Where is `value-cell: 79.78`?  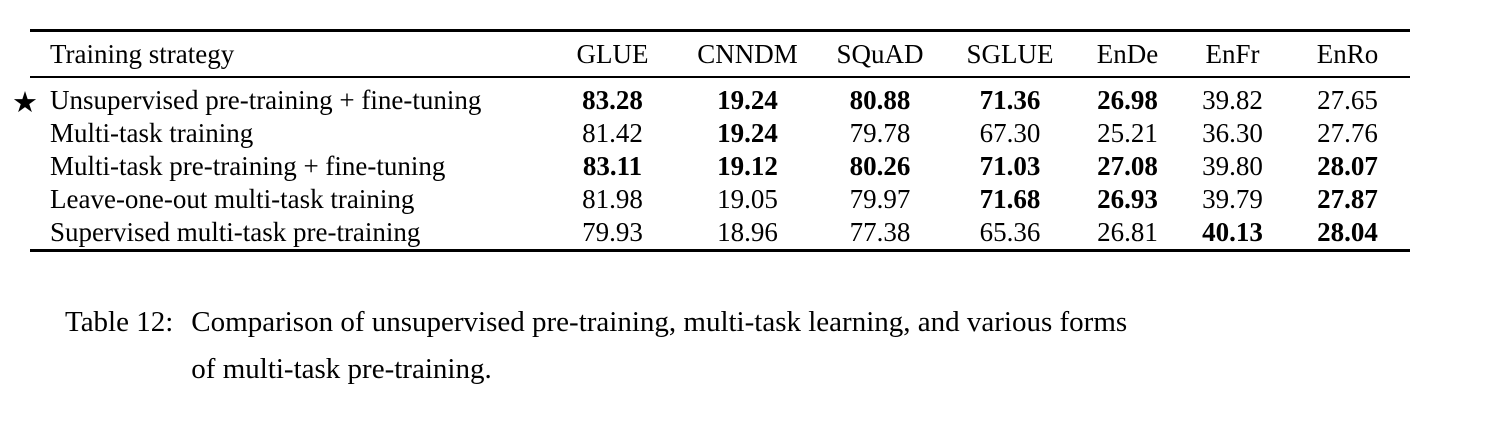 value-cell: 79.78 is located at coordinates (880, 133).